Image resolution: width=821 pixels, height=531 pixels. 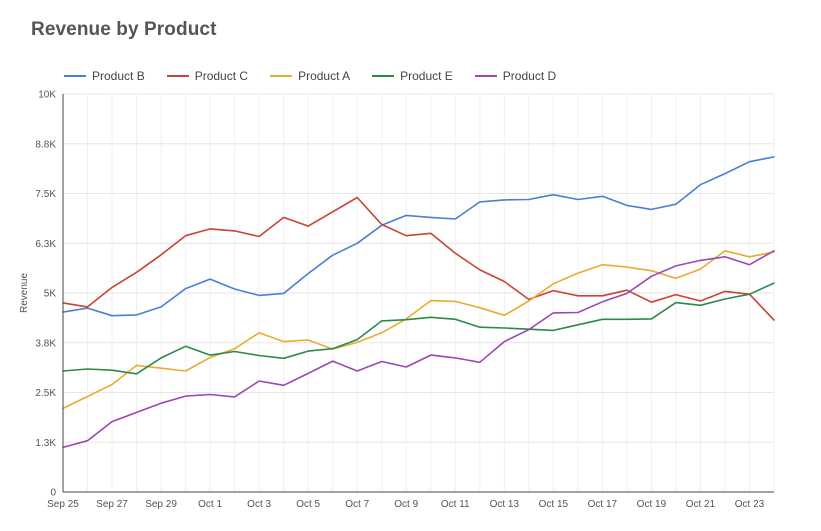 What do you see at coordinates (63, 504) in the screenshot?
I see `x-tick-label: Sep 25` at bounding box center [63, 504].